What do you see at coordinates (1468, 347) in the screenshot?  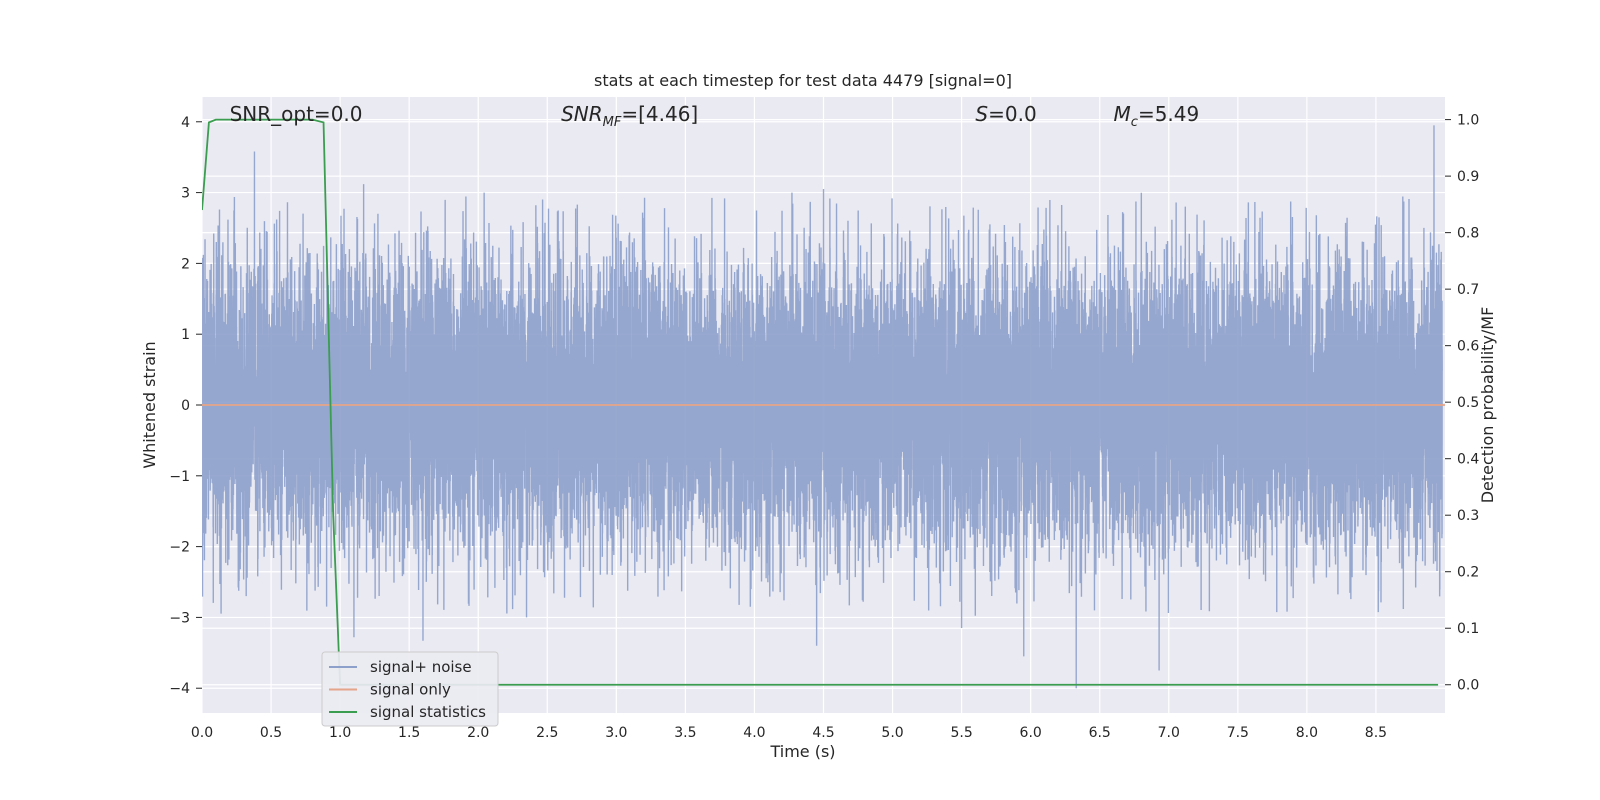 I see `right-y-tick-label: 0.6` at bounding box center [1468, 347].